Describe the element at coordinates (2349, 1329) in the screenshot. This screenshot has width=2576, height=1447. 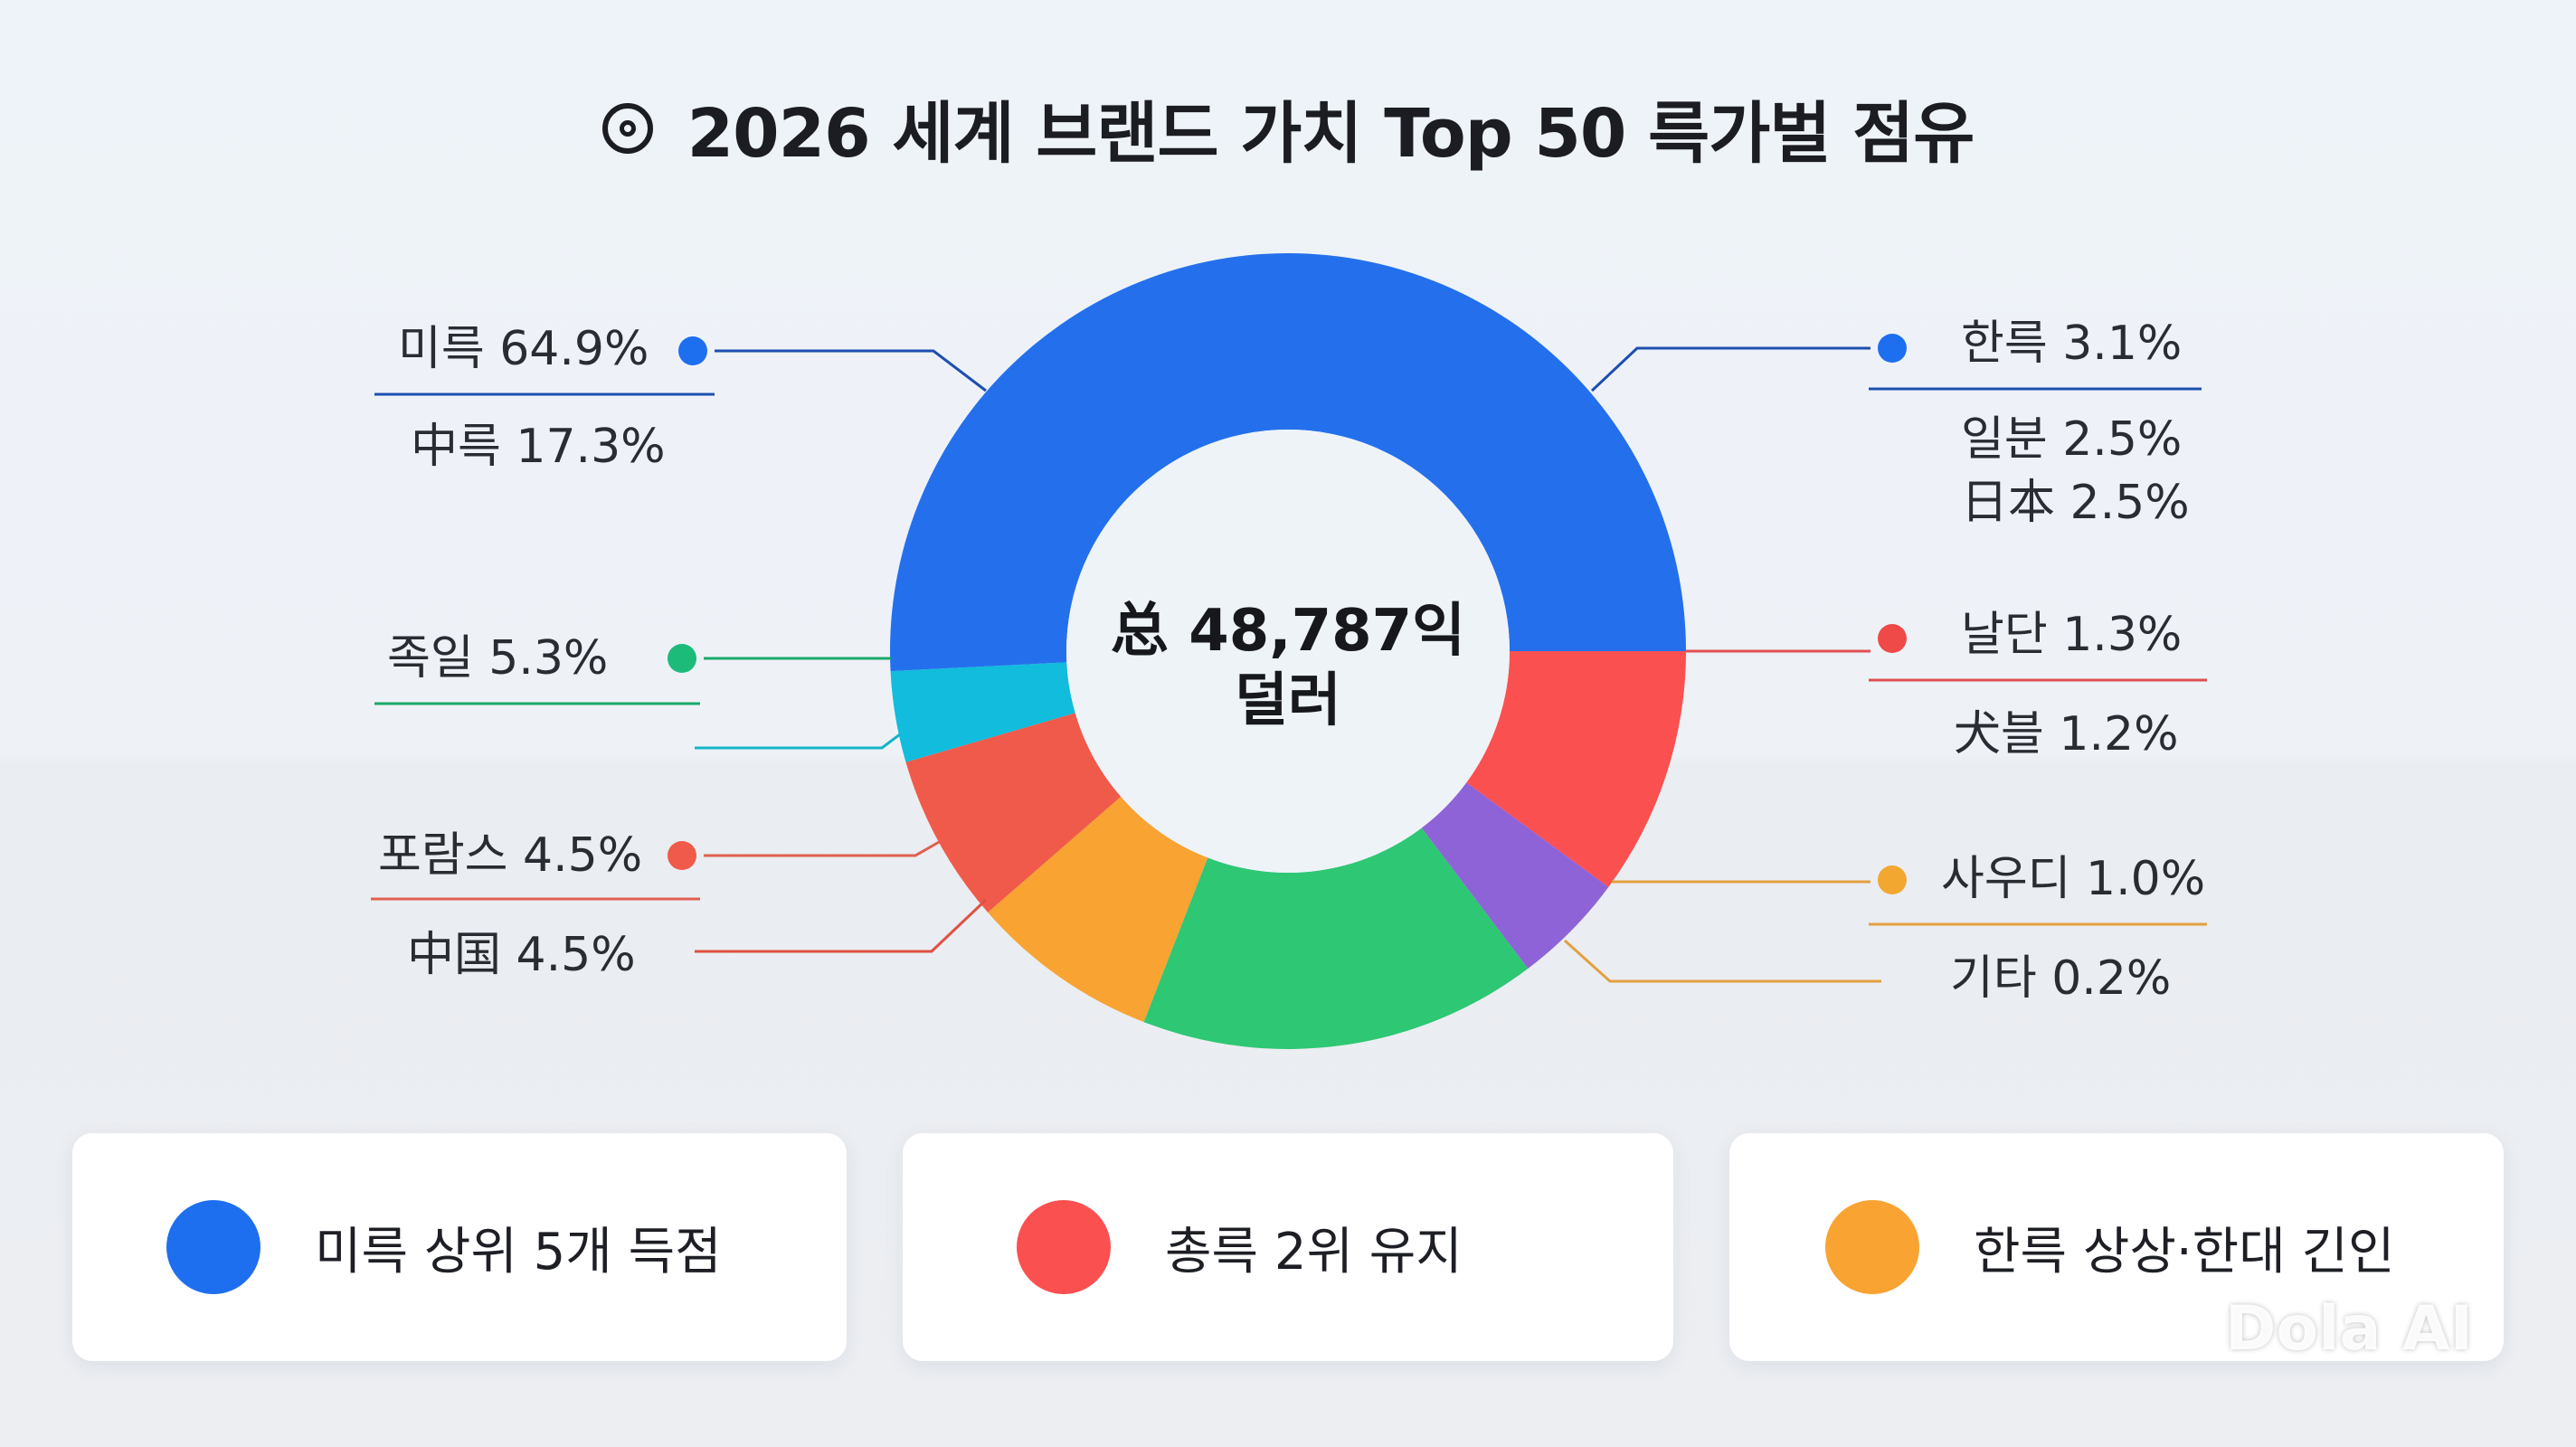
I see `watermark: Dola AI` at that location.